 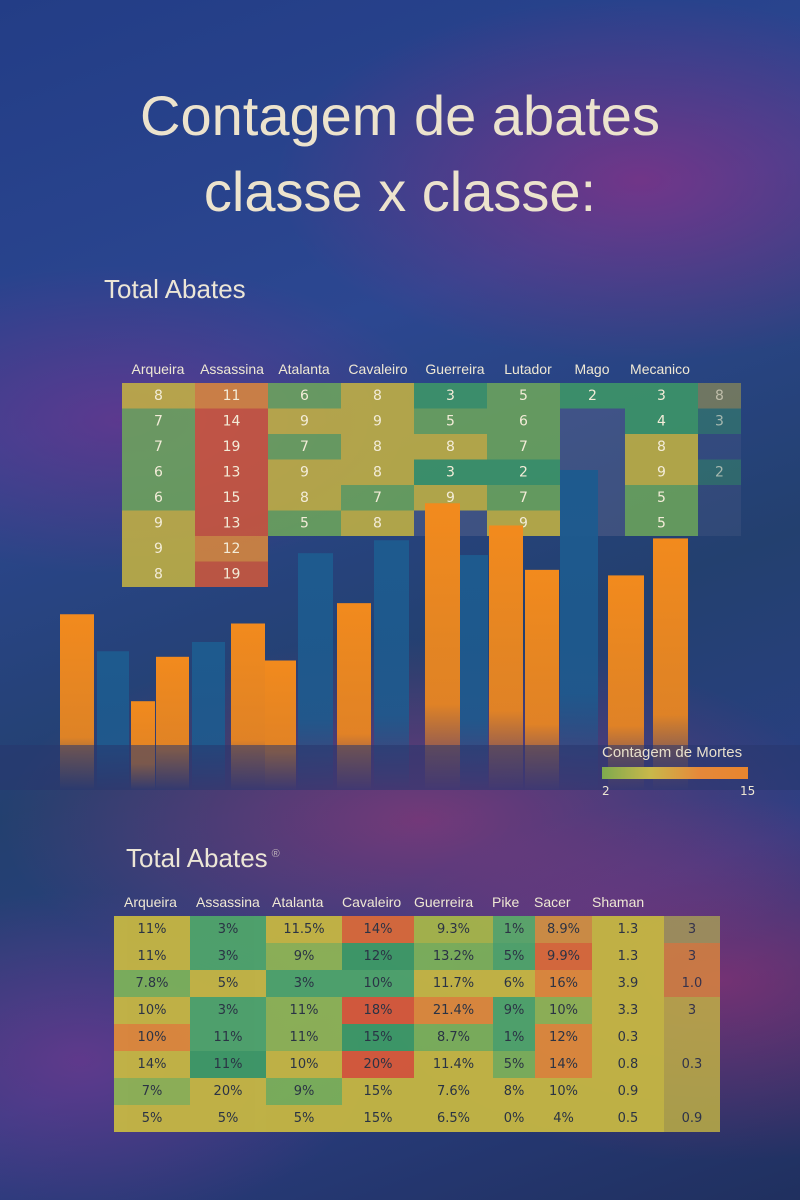 What do you see at coordinates (628, 1037) in the screenshot?
I see `bottom-cell: 0.3` at bounding box center [628, 1037].